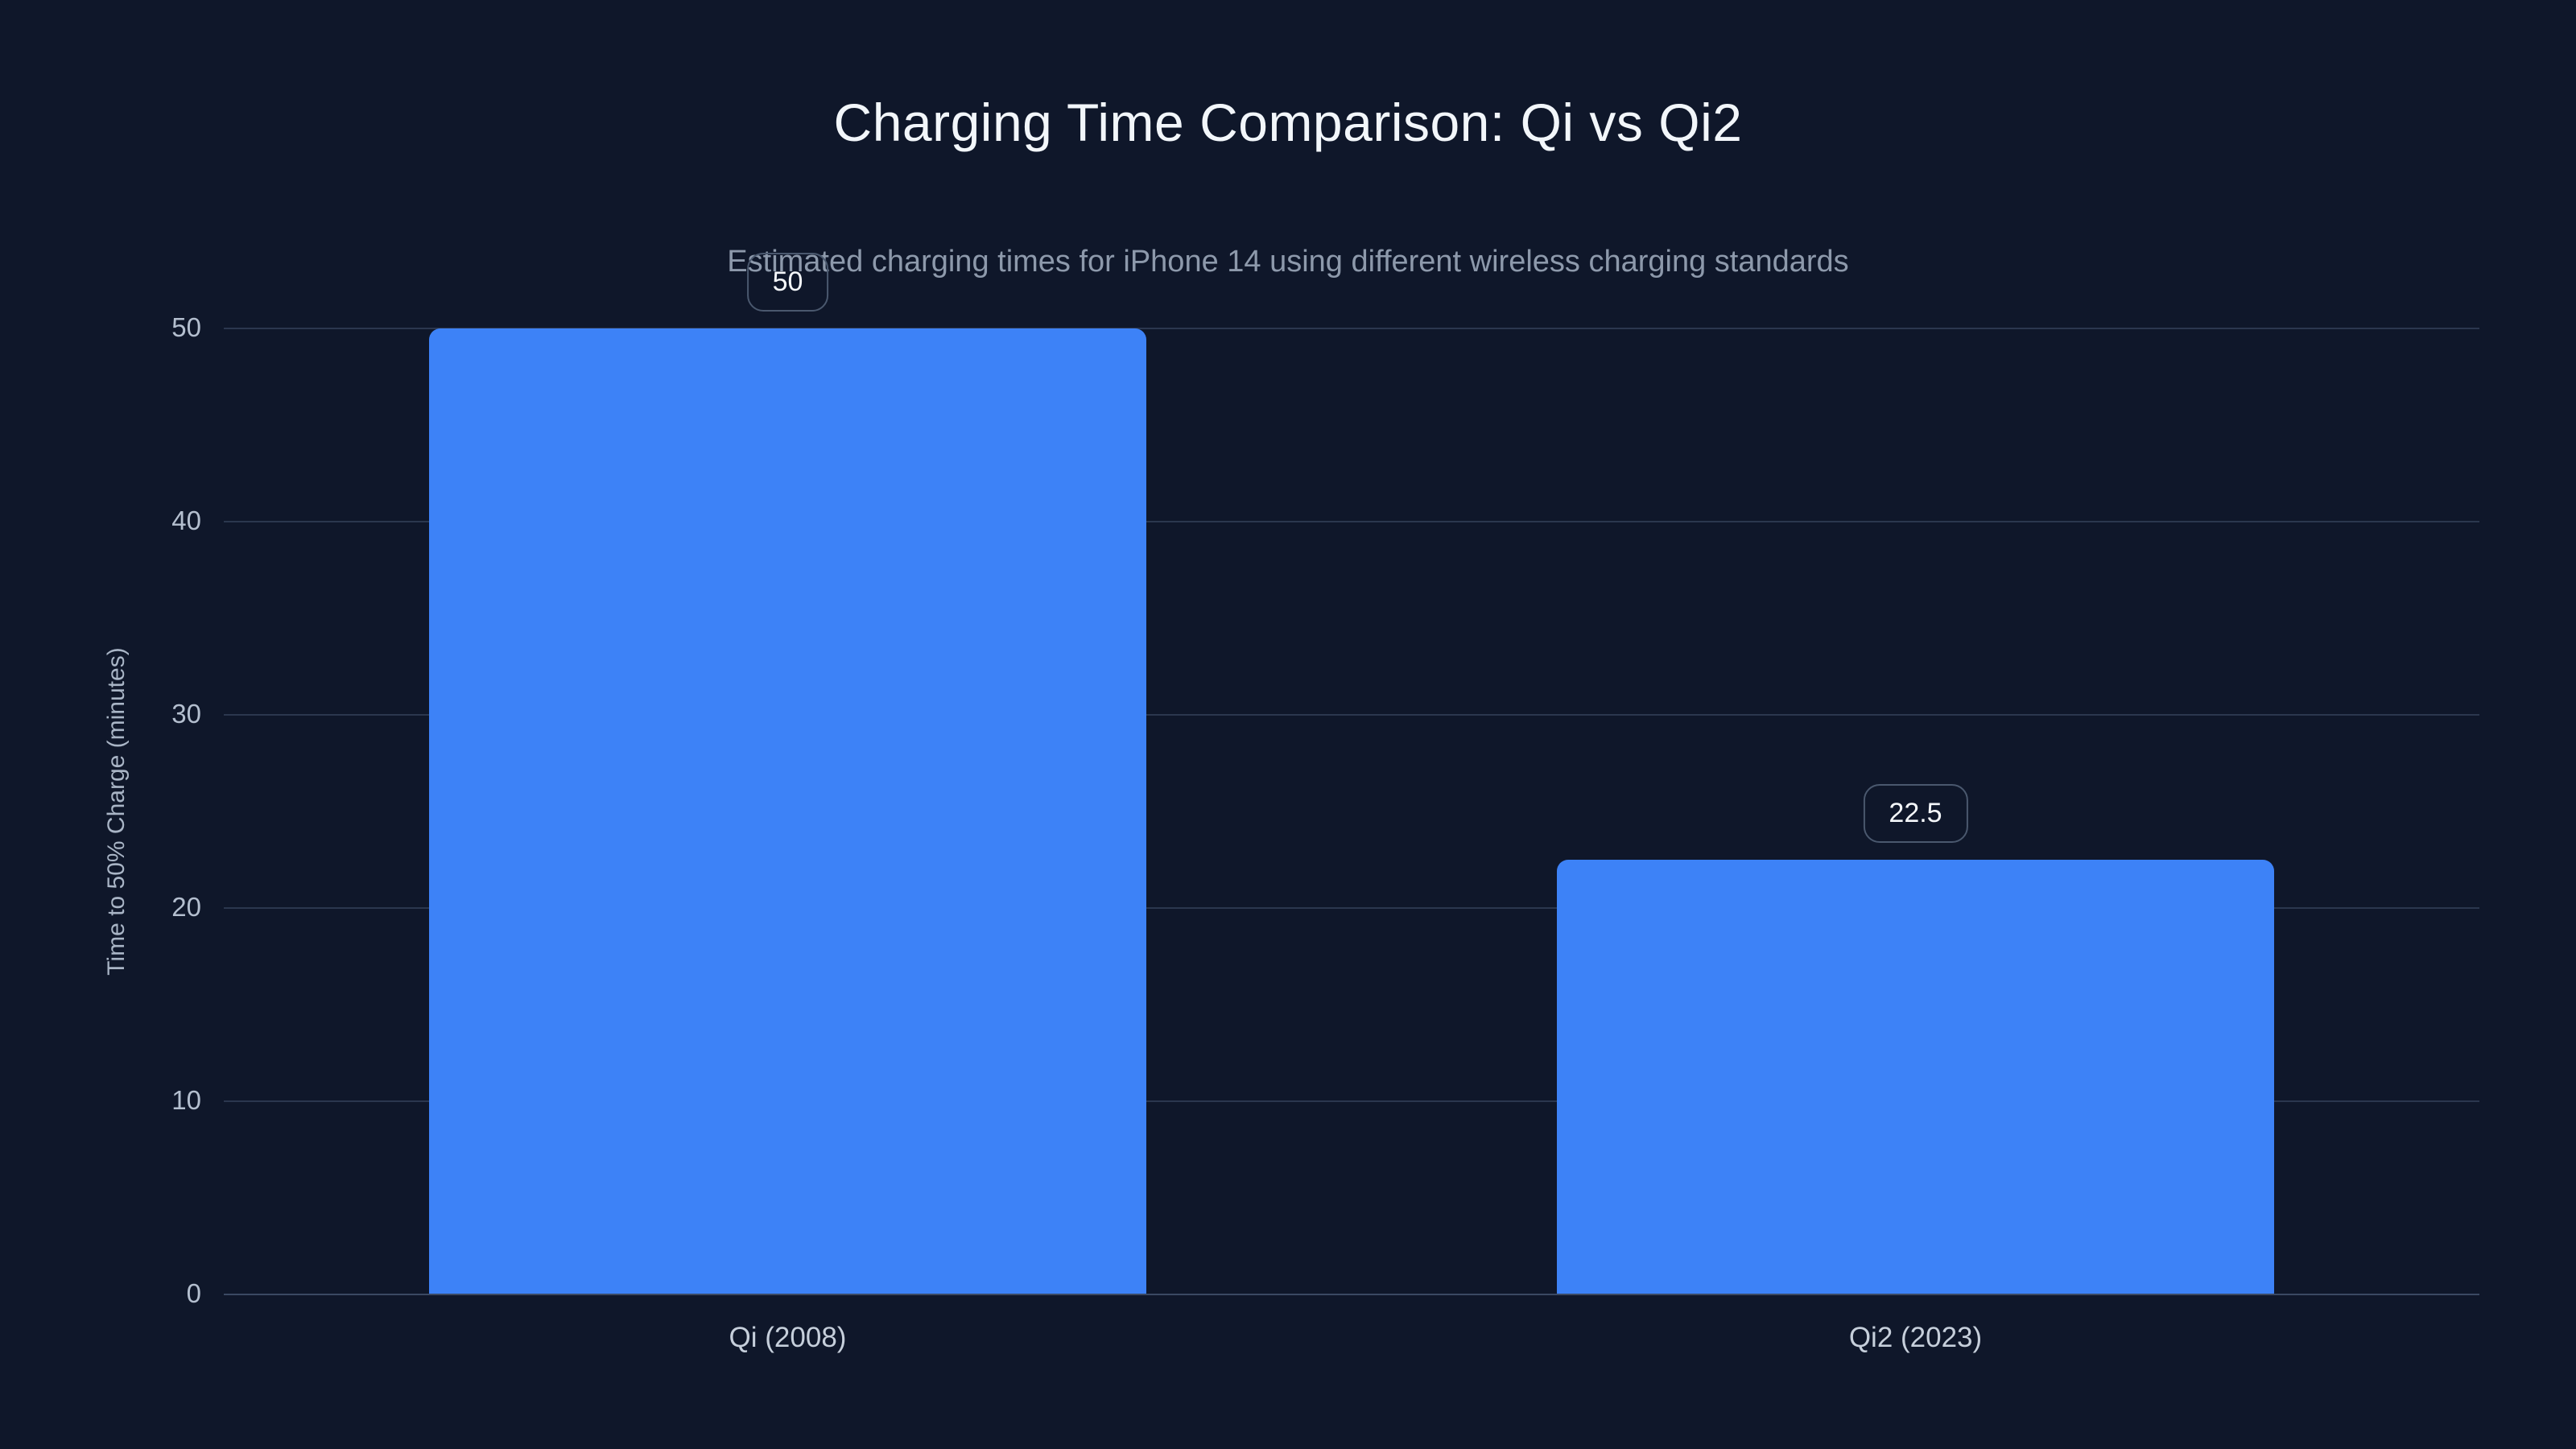 This screenshot has height=1449, width=2576. What do you see at coordinates (193, 1293) in the screenshot?
I see `y-tick-label: 0` at bounding box center [193, 1293].